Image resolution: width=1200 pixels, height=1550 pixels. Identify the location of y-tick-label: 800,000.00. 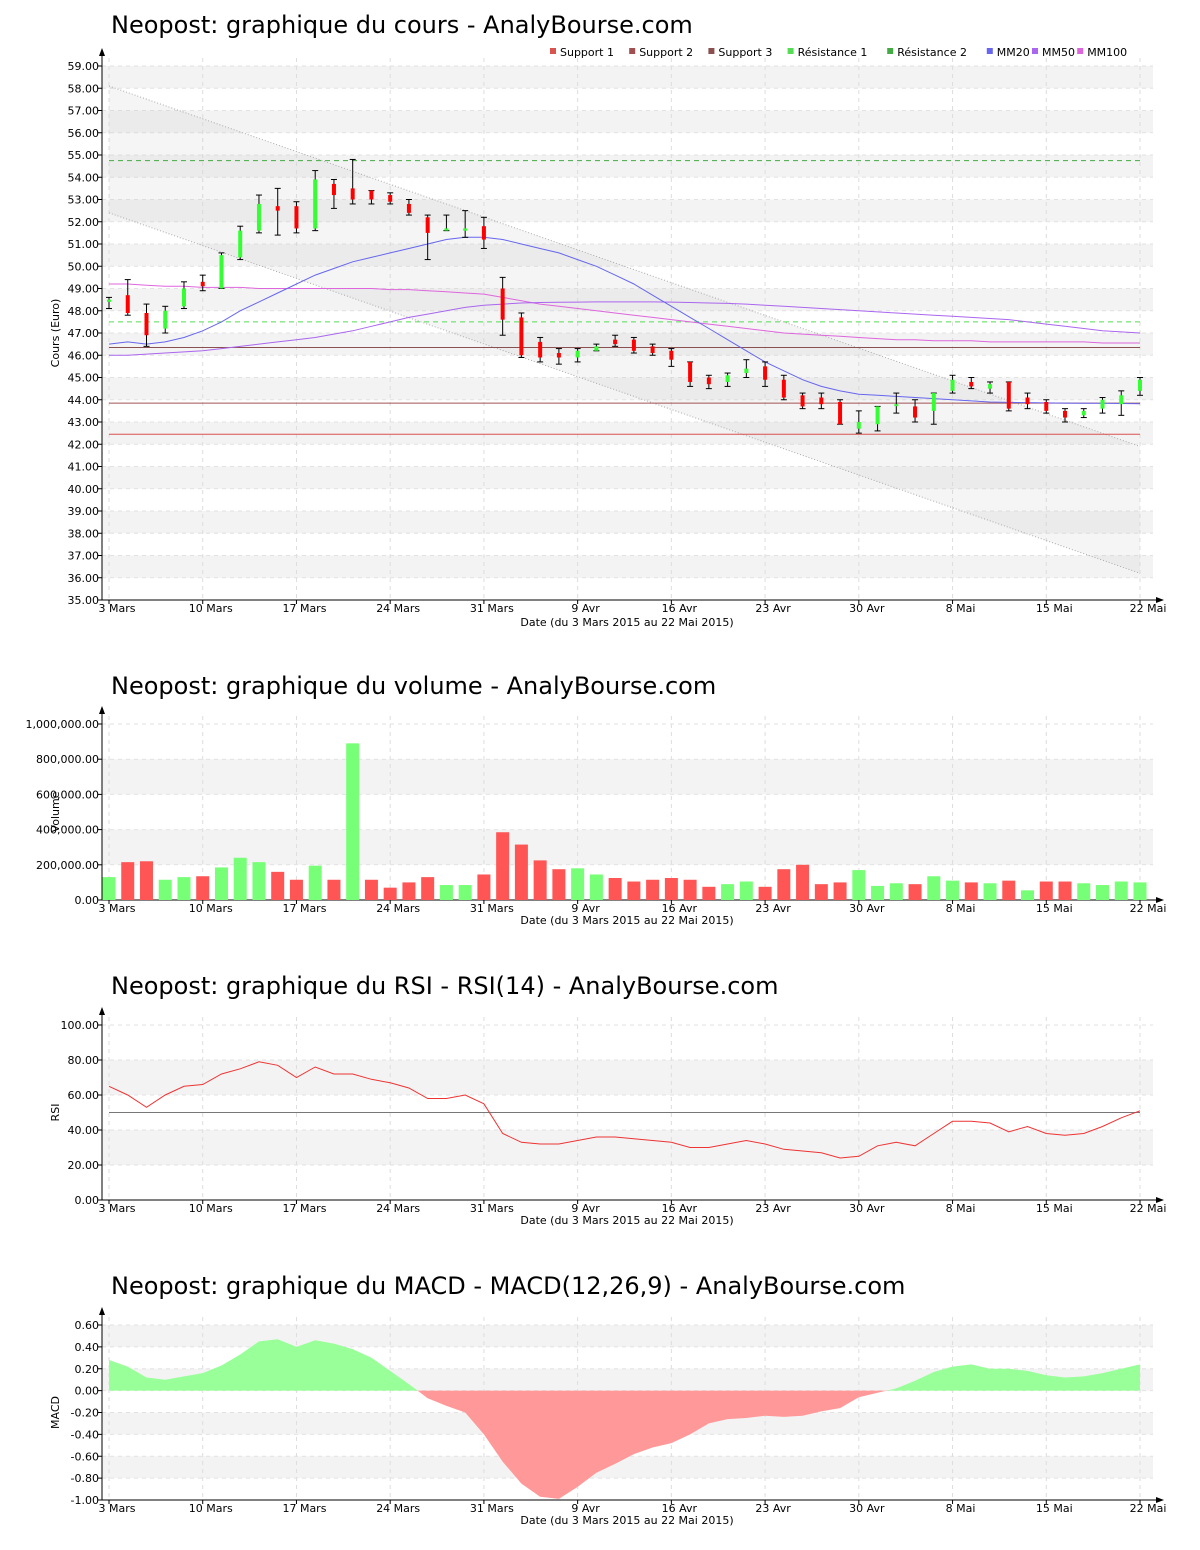
(67, 759).